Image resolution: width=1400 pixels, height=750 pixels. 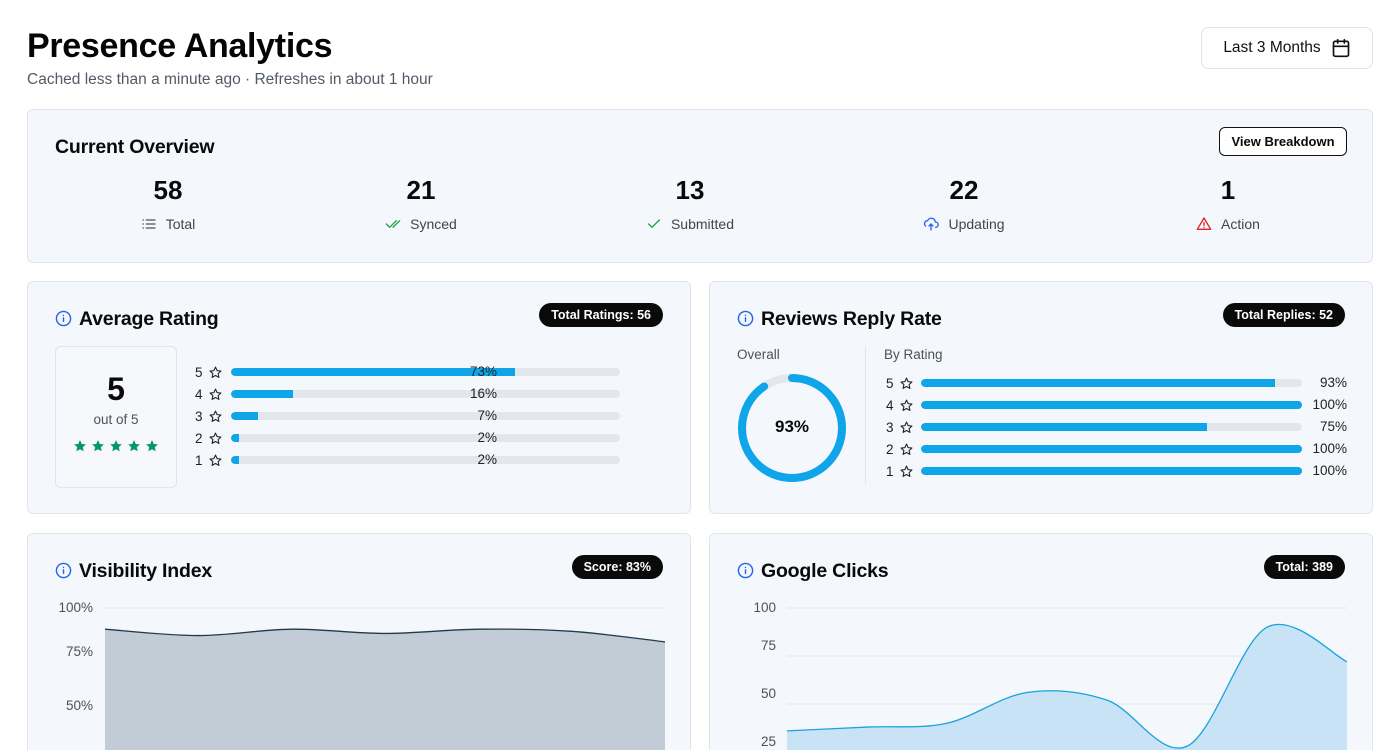 I want to click on stat-value: 1, so click(x=1228, y=190).